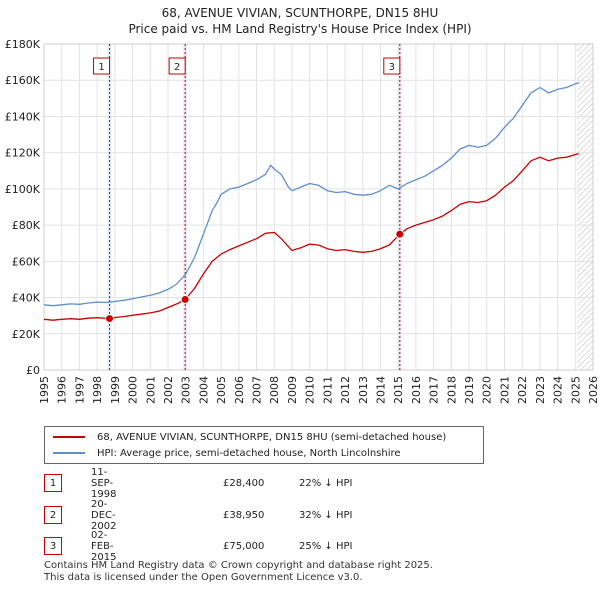 The height and width of the screenshot is (590, 600). What do you see at coordinates (239, 390) in the screenshot?
I see `x-tick-label: 2006` at bounding box center [239, 390].